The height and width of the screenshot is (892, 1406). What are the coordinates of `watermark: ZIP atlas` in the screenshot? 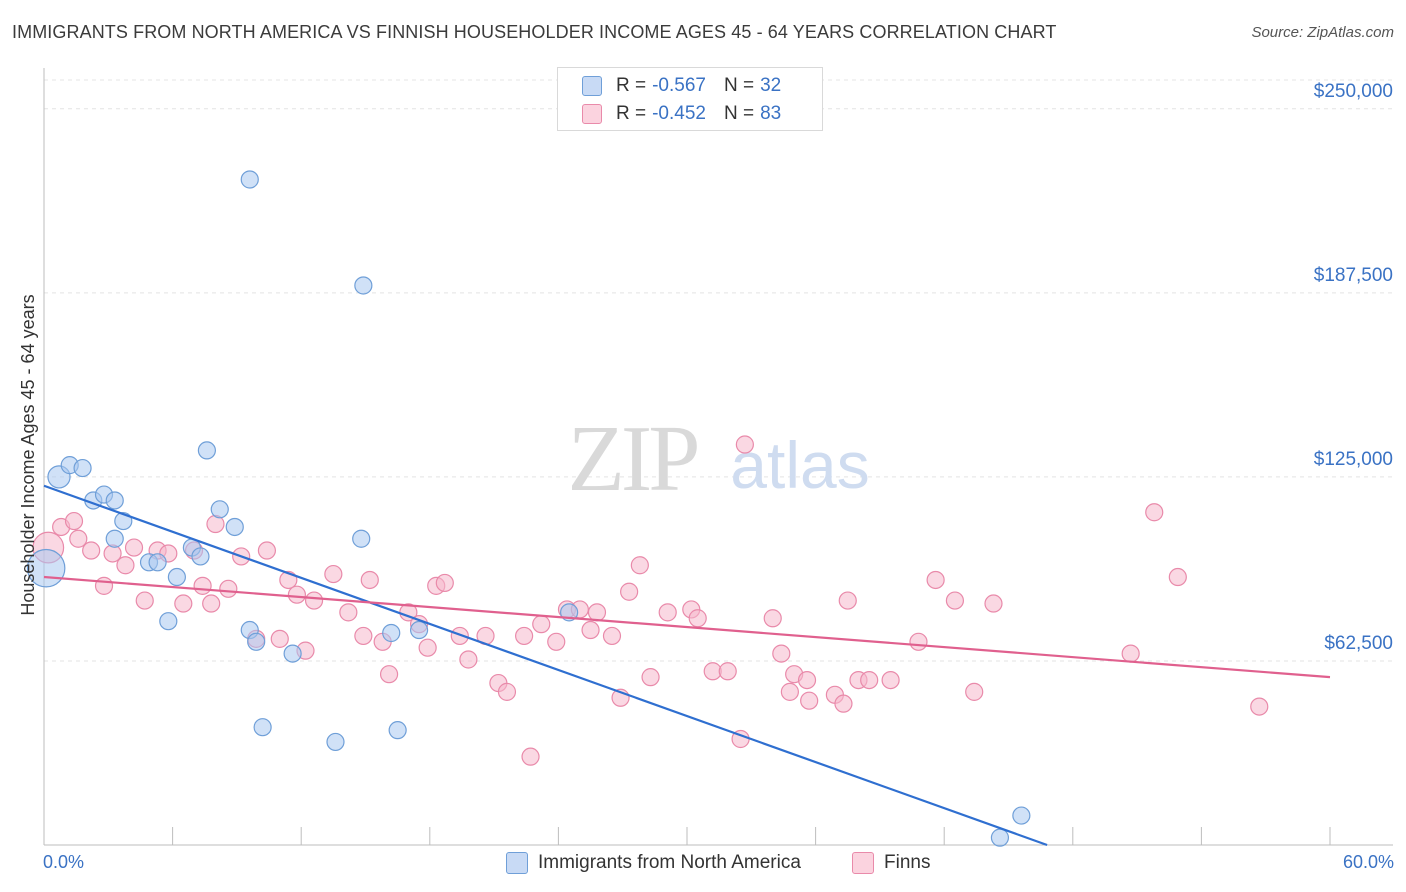 It's located at (719, 459).